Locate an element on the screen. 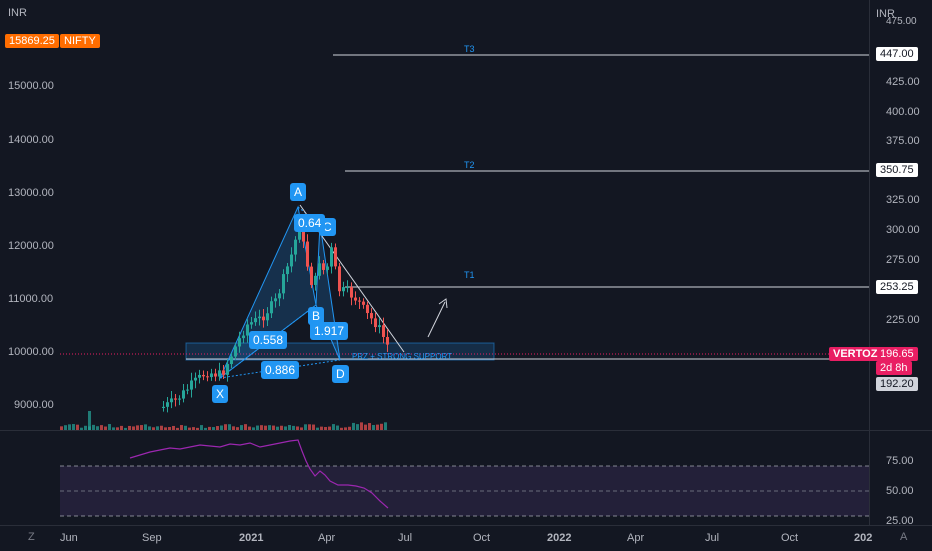 The width and height of the screenshot is (932, 551). zoom-button: Z is located at coordinates (31, 537).